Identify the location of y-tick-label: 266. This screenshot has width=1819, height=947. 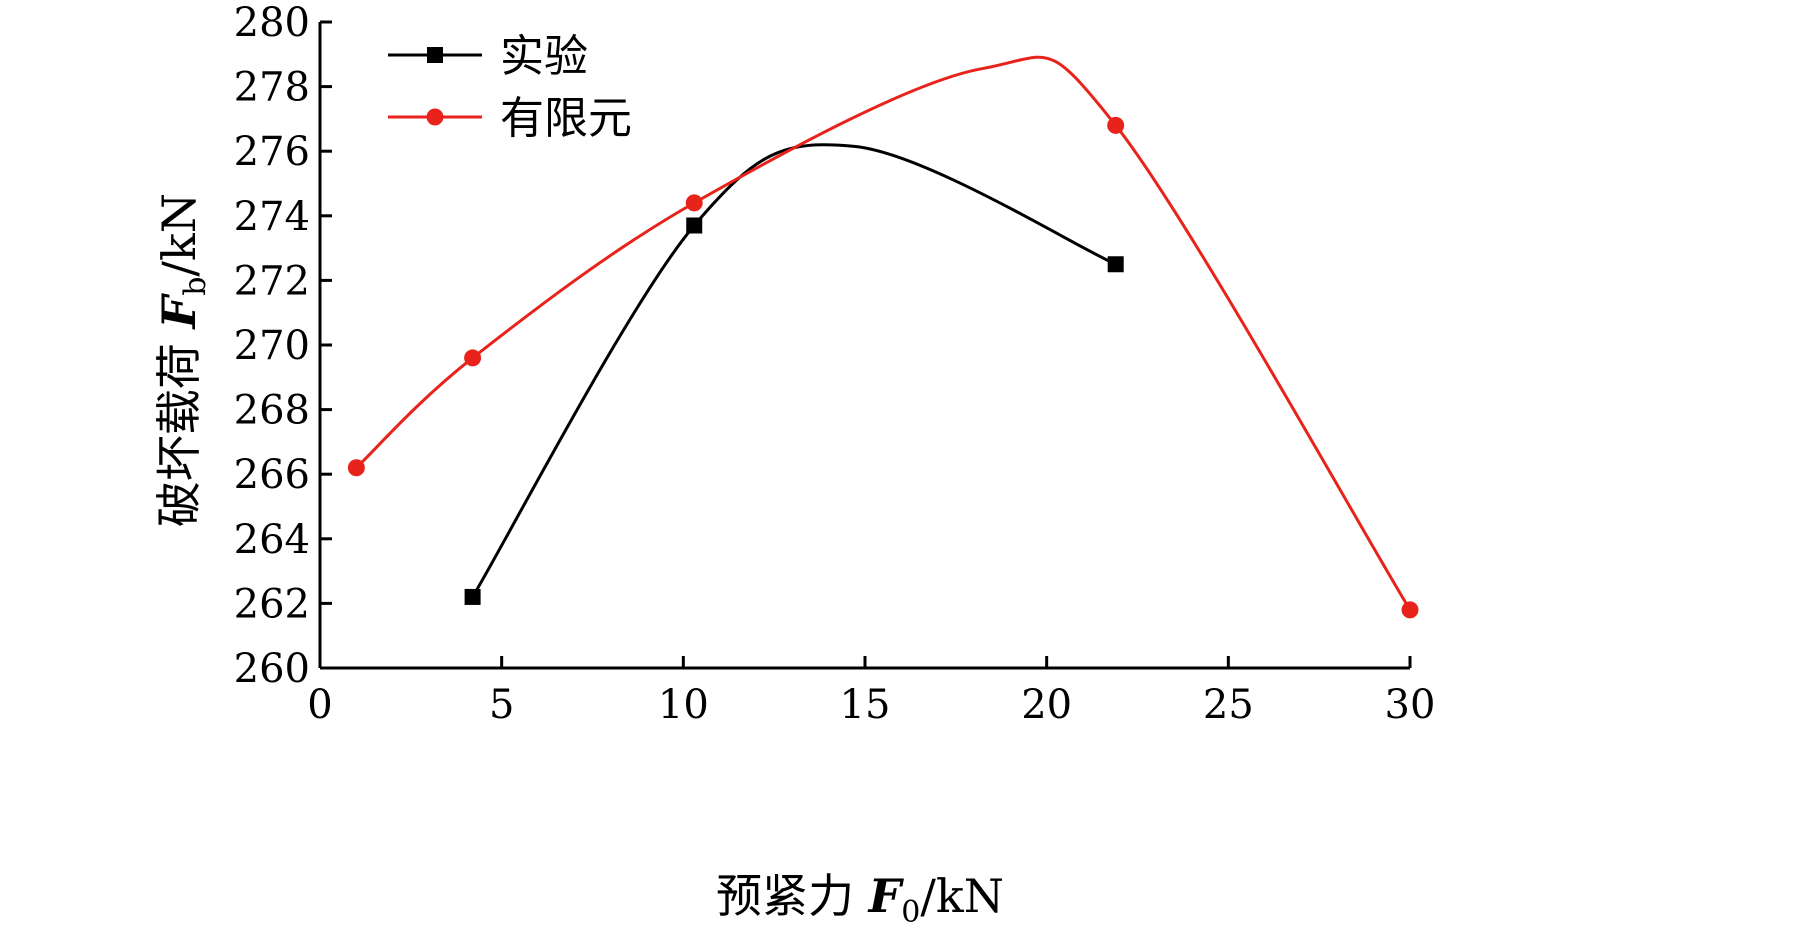
(272, 475).